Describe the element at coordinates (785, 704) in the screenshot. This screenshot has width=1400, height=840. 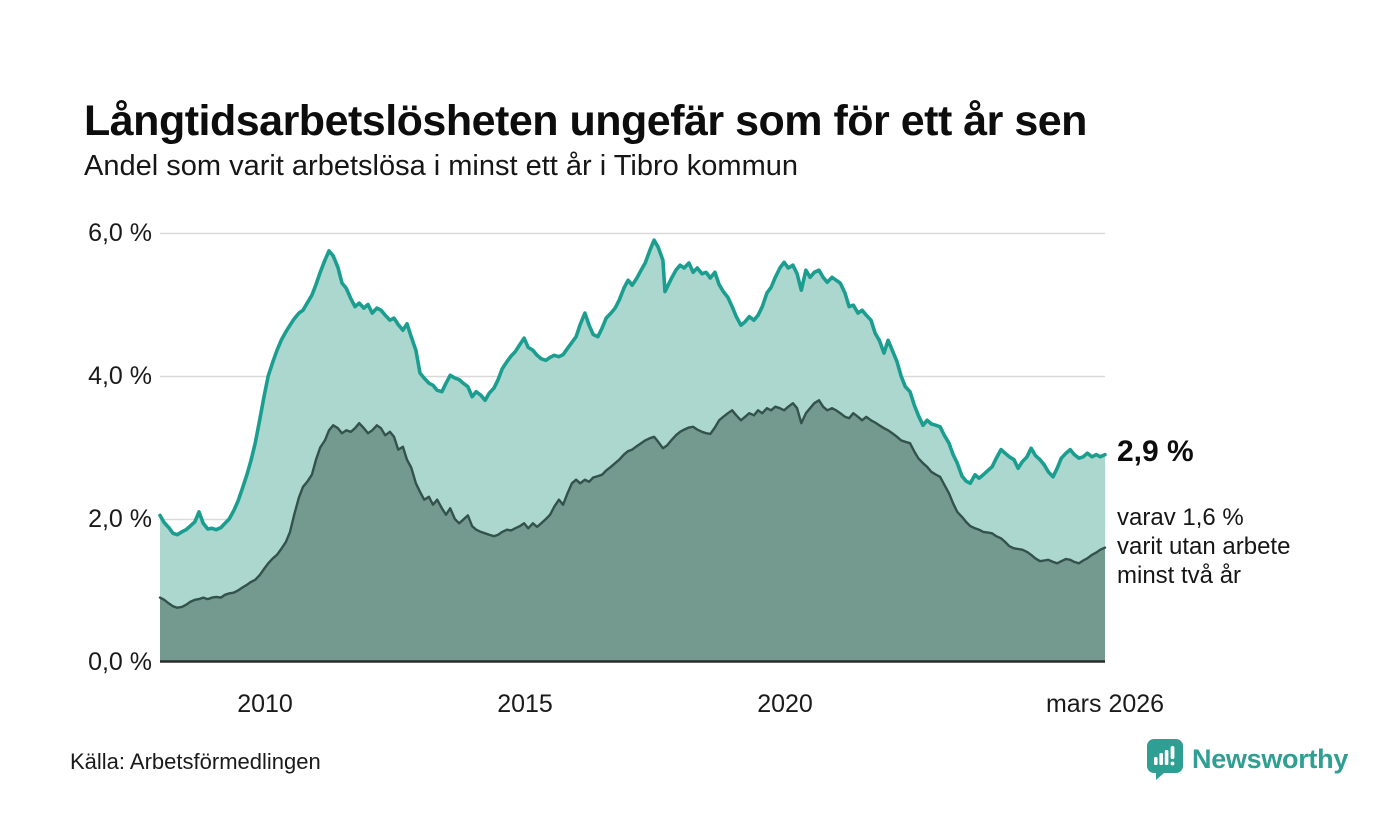
I see `x-tick-2020: 2020` at that location.